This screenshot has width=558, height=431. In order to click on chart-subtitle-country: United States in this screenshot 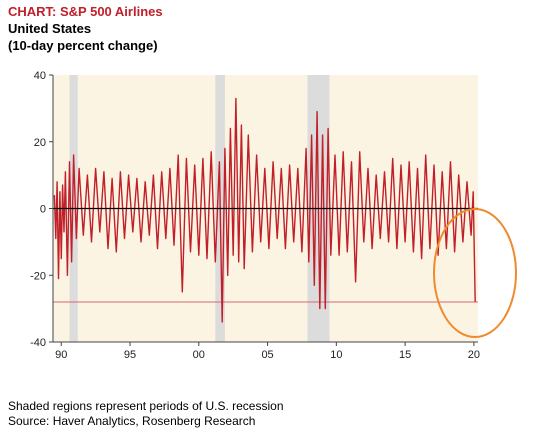, I will do `click(50, 28)`.